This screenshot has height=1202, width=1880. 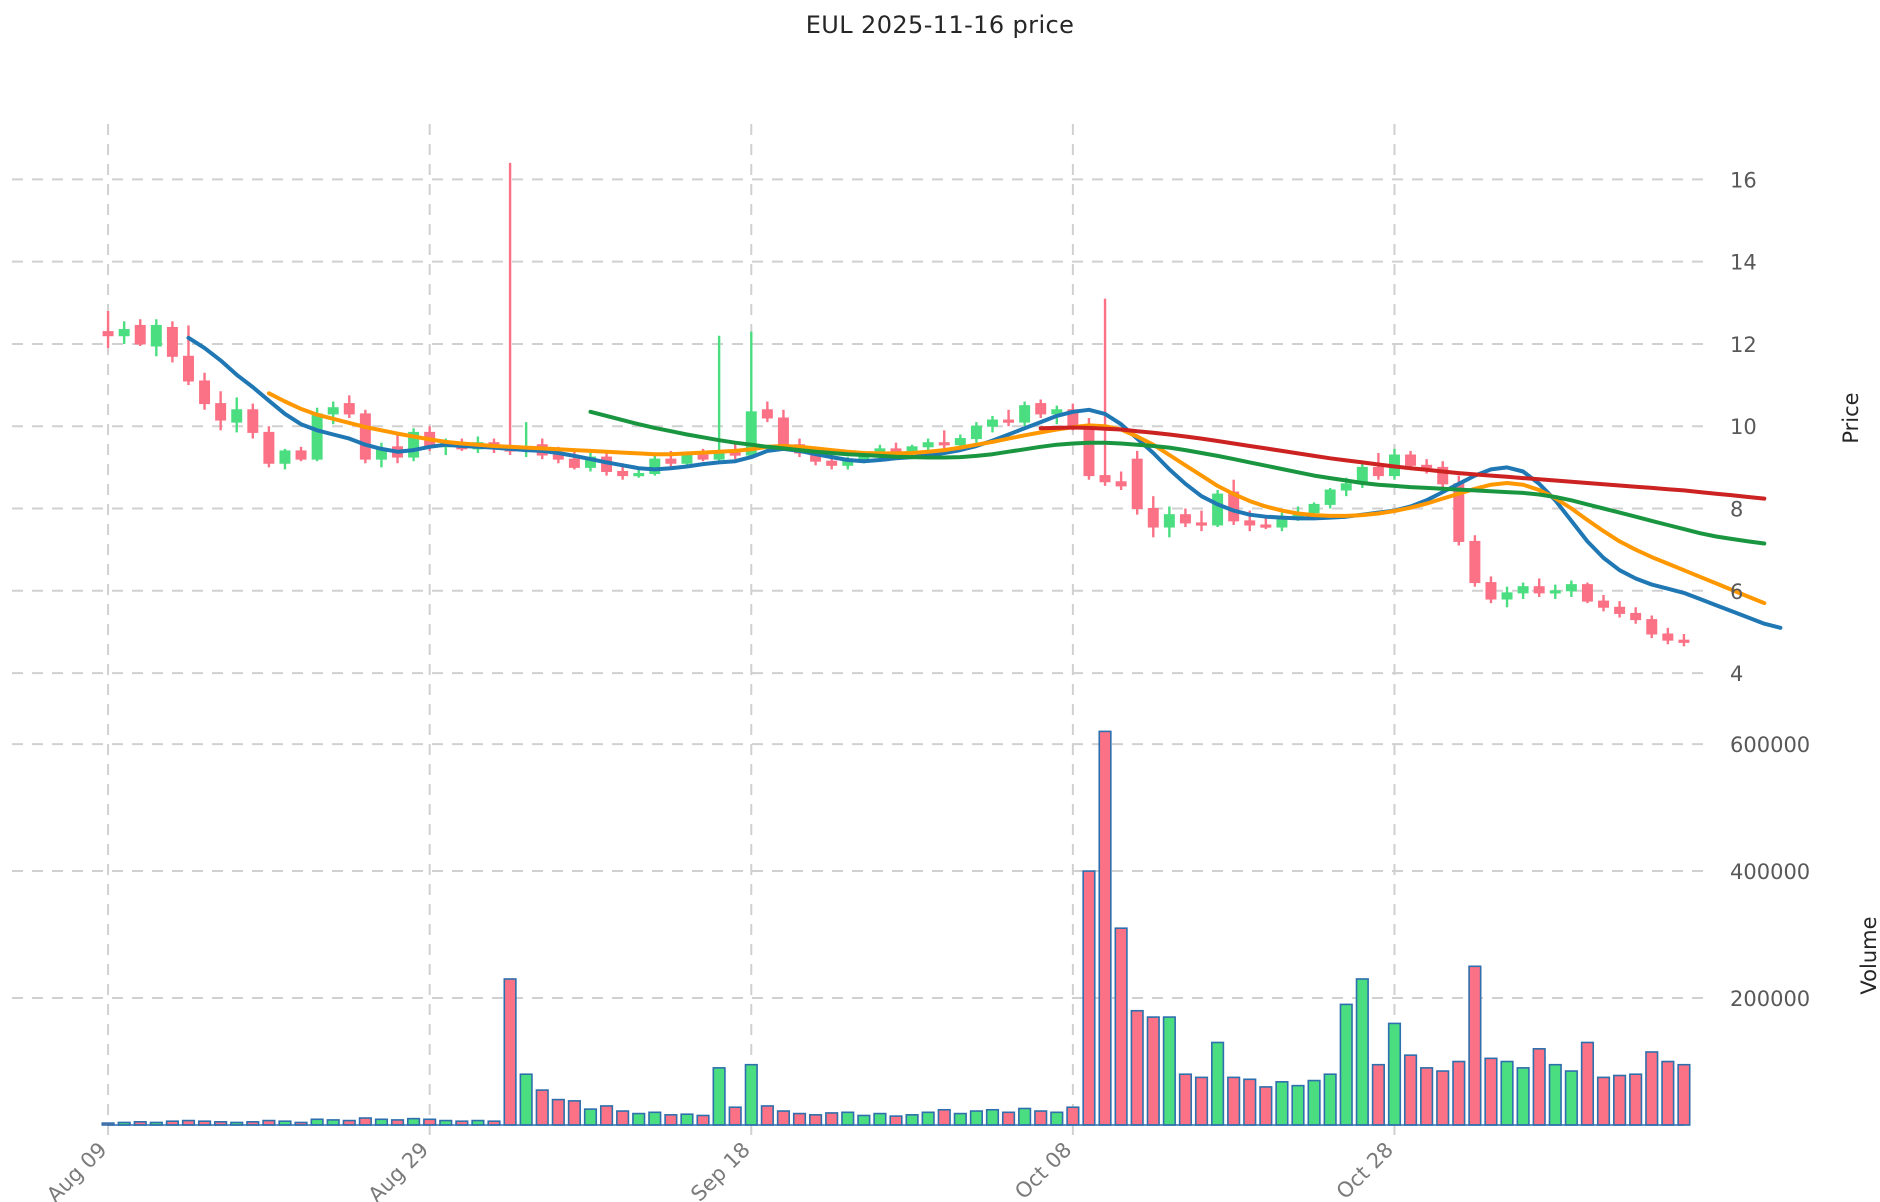 I want to click on volume-tick-label: 600000, so click(x=1770, y=745).